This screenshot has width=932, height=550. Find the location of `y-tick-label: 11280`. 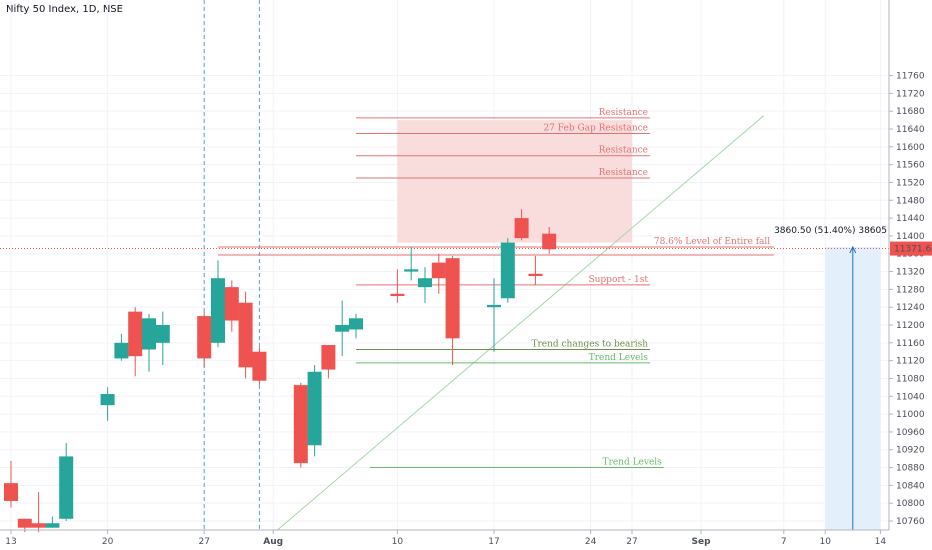

y-tick-label: 11280 is located at coordinates (910, 290).